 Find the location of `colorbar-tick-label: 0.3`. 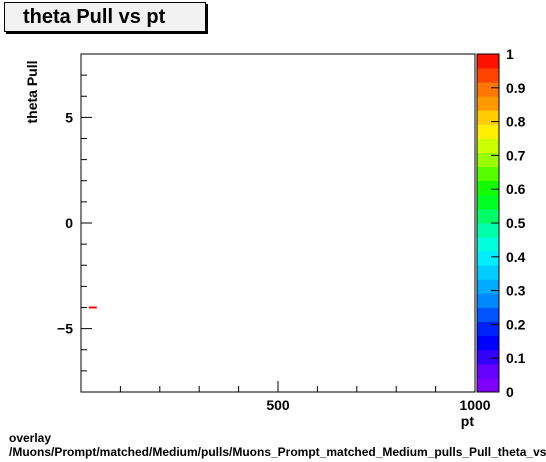

colorbar-tick-label: 0.3 is located at coordinates (516, 291).